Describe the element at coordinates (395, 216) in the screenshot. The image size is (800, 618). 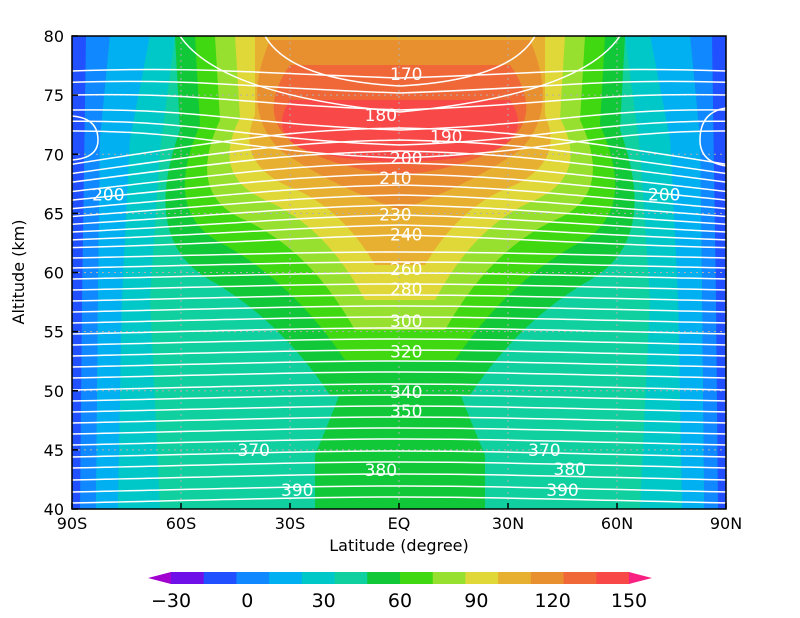
I see `contour-value-label: 230` at that location.